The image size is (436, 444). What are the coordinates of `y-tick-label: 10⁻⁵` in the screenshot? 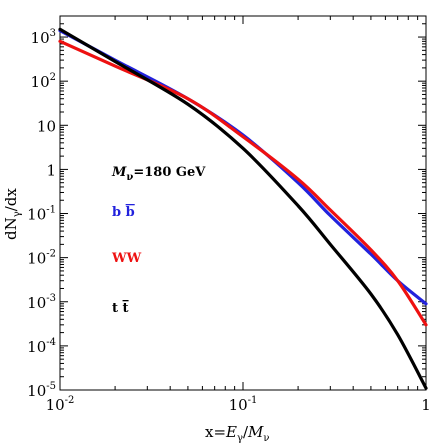 It's located at (41, 390).